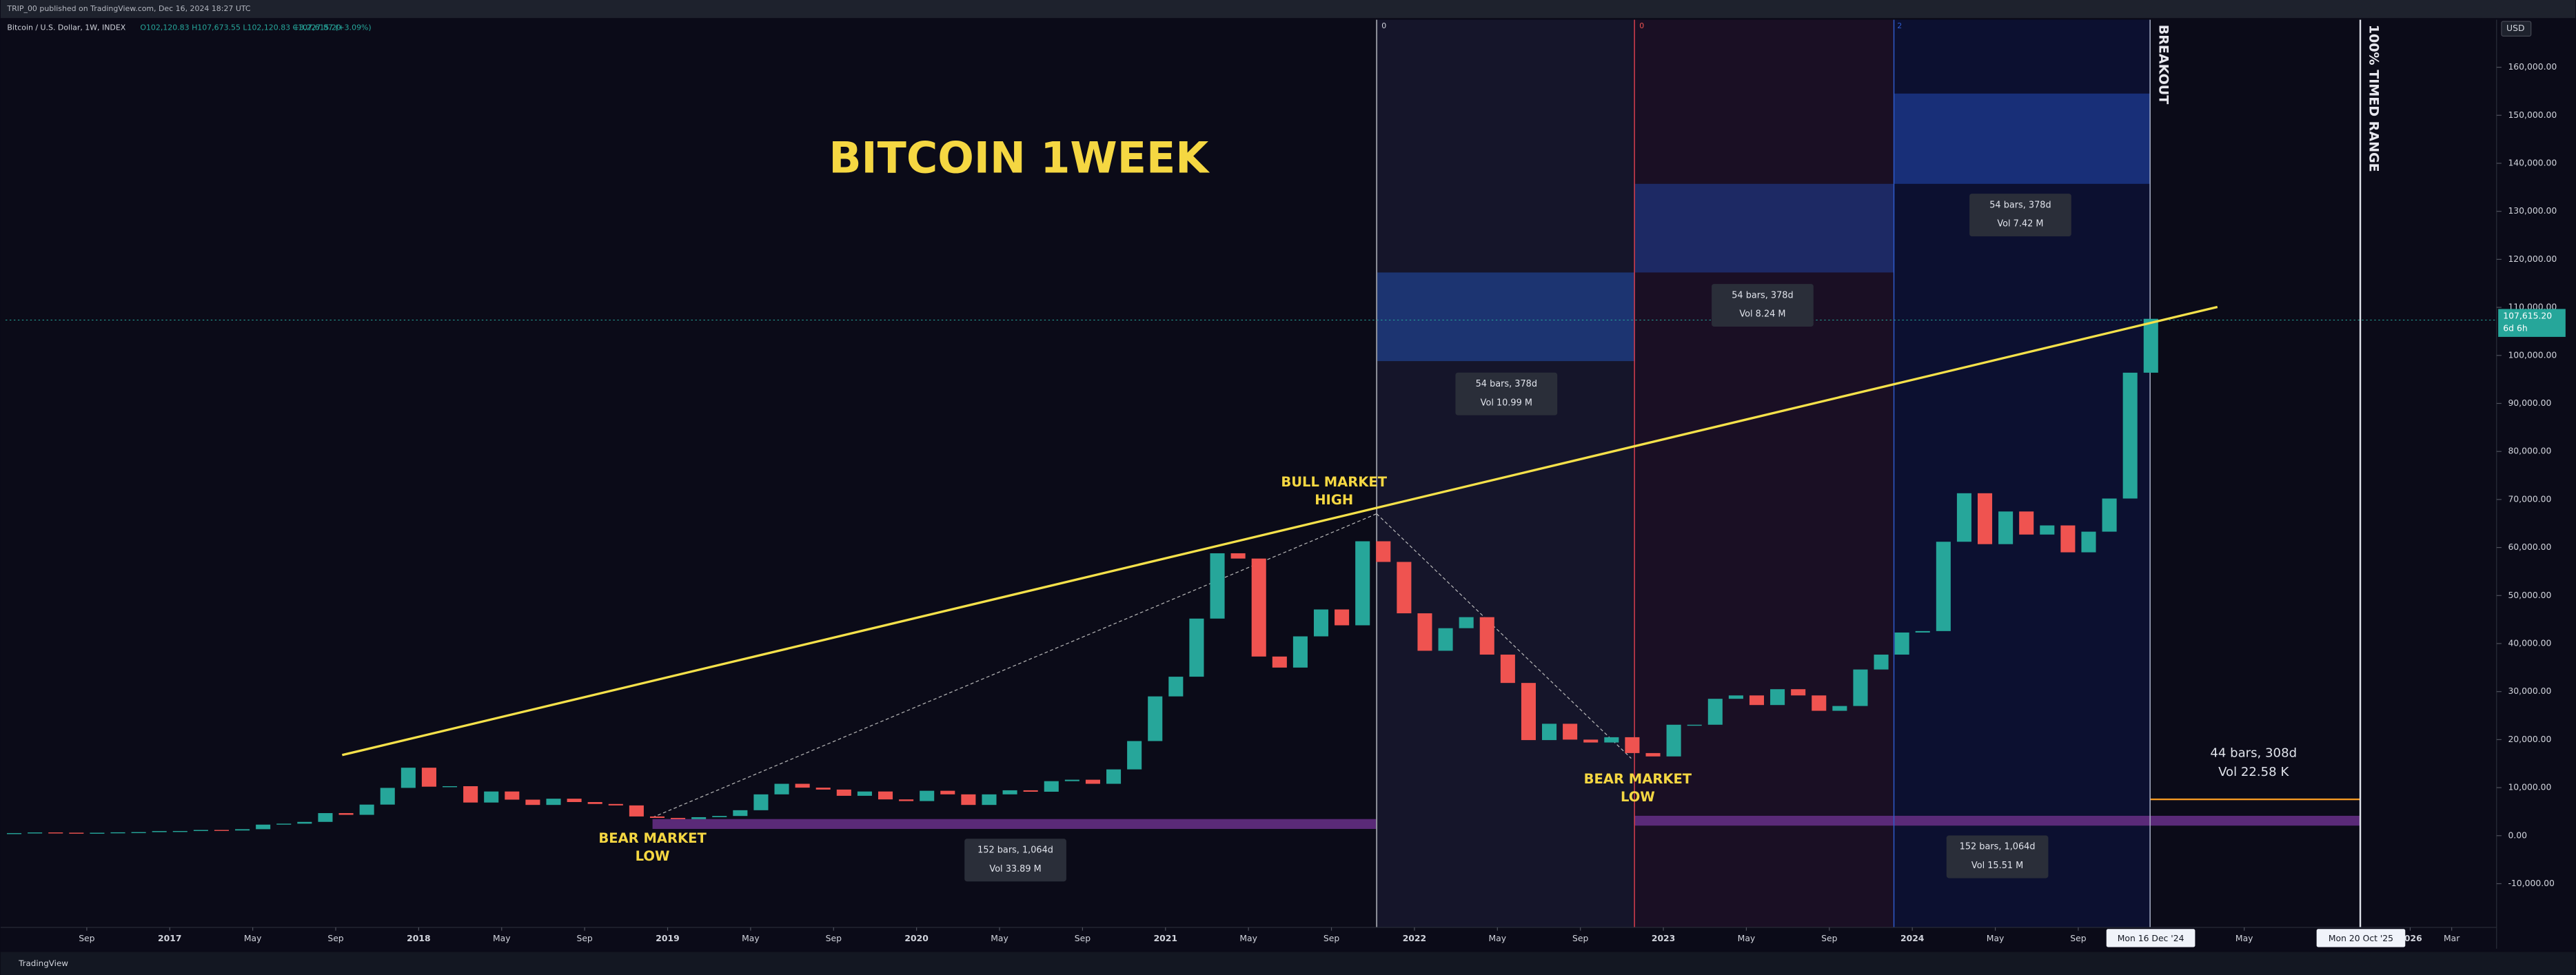 Image resolution: width=2576 pixels, height=975 pixels. Describe the element at coordinates (2529, 691) in the screenshot. I see `y-tick-label: 30,000.00` at that location.